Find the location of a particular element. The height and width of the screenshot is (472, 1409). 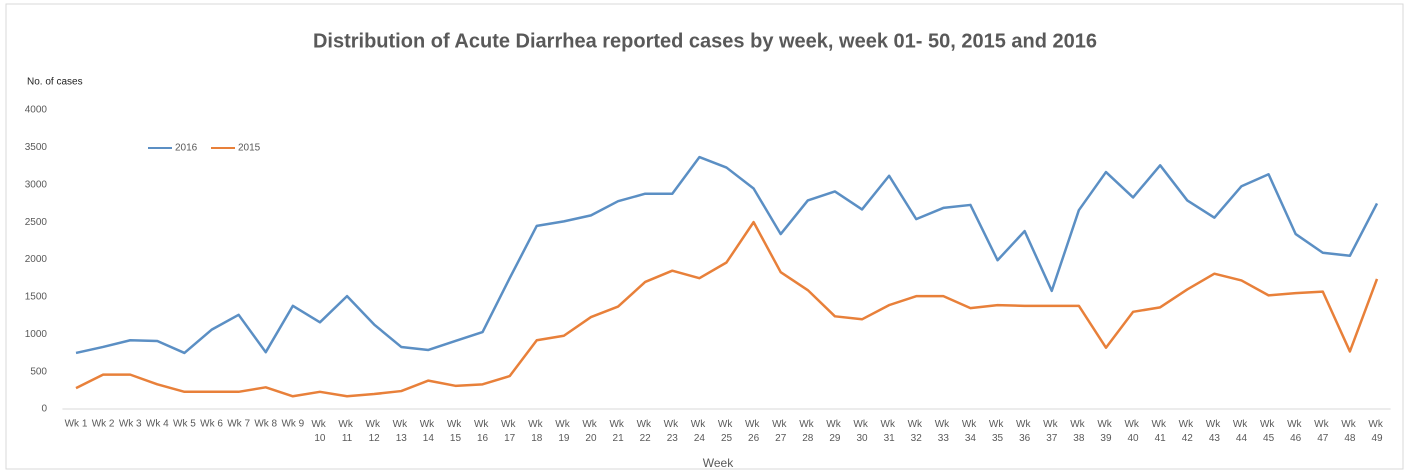

x-tick-label: Wk 14 is located at coordinates (428, 431).